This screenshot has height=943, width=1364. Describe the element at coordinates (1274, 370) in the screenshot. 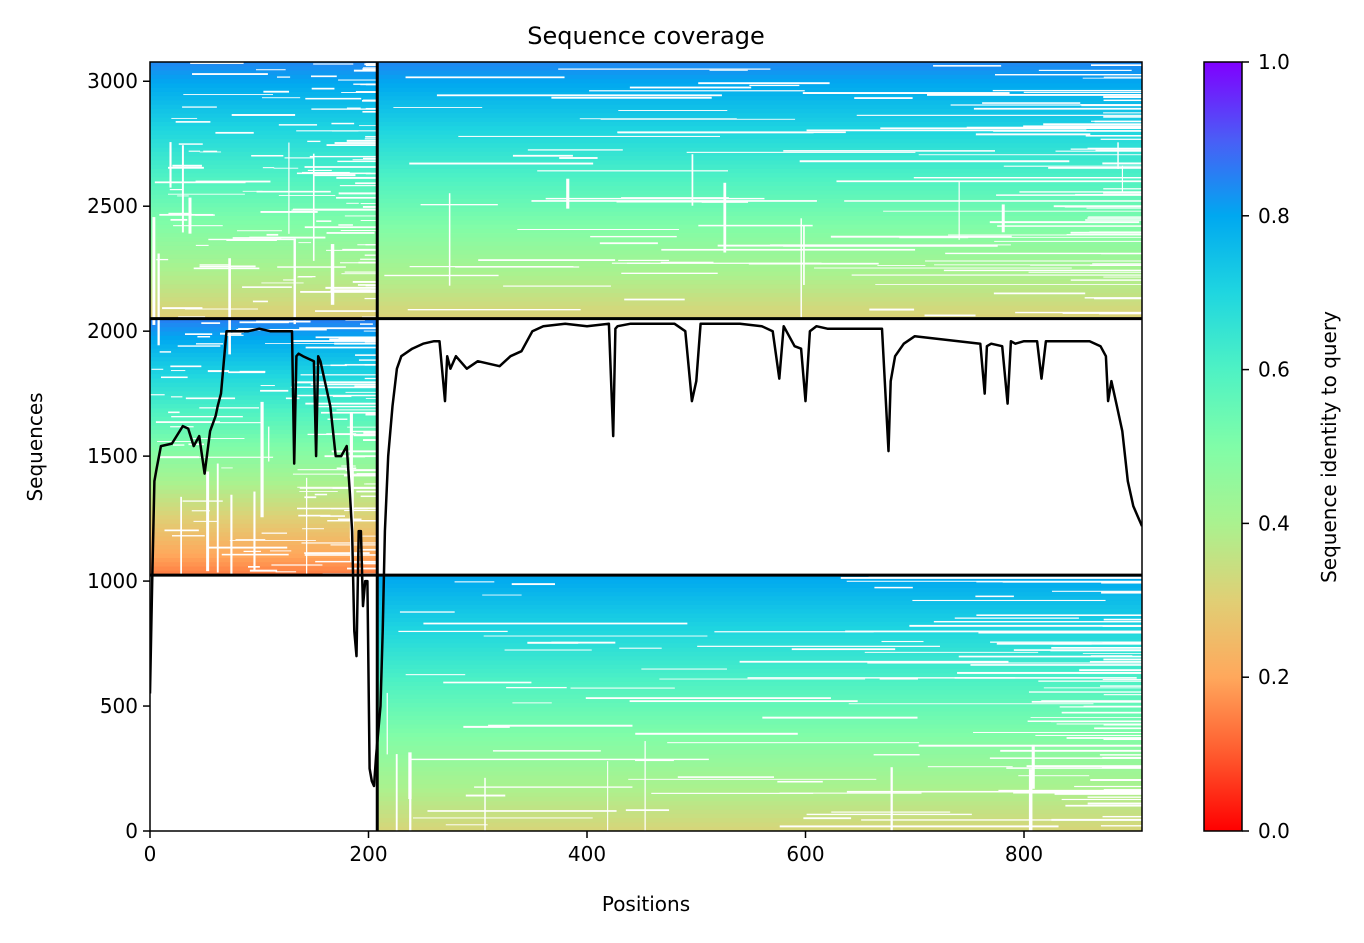

I see `colorbar-tick-label: 0.6` at that location.